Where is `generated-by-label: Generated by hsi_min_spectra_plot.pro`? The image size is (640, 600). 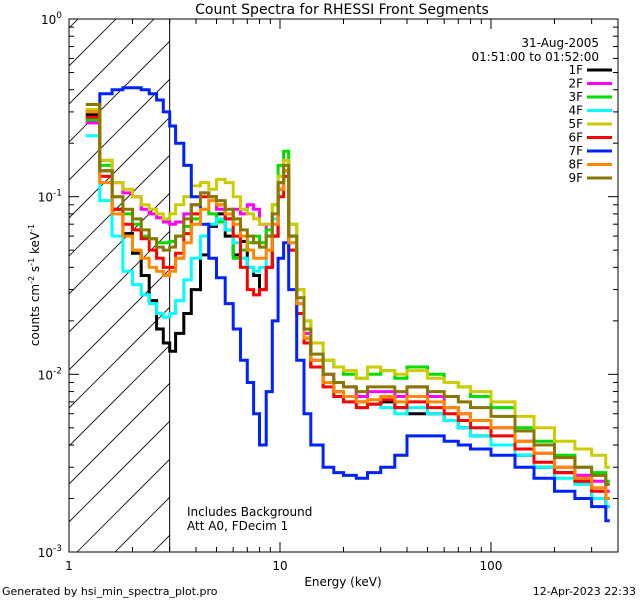 generated-by-label: Generated by hsi_min_spectra_plot.pro is located at coordinates (110, 591).